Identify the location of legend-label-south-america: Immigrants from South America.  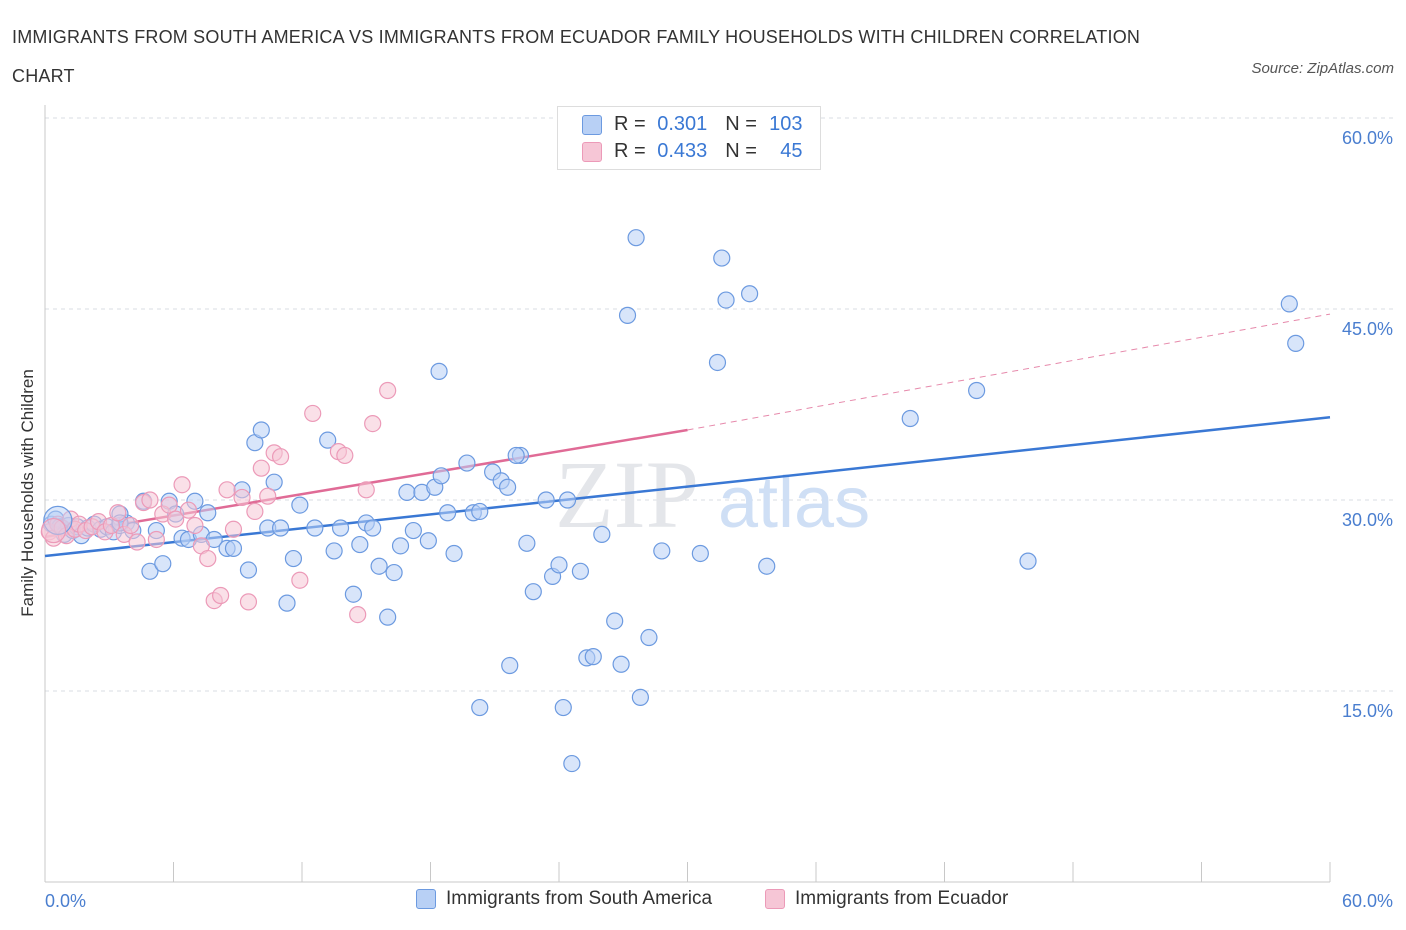
(579, 898).